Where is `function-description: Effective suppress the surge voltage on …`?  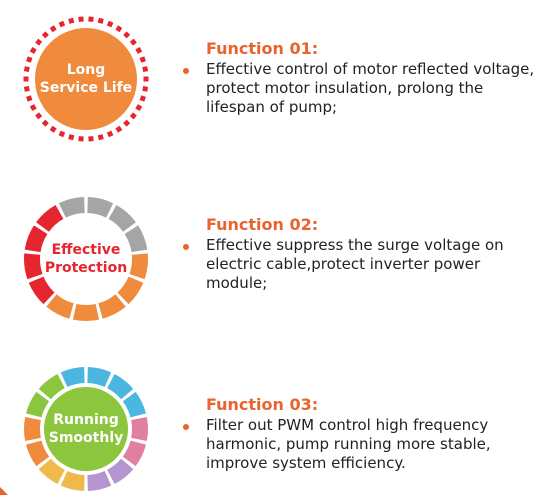 function-description: Effective suppress the surge voltage on … is located at coordinates (355, 264).